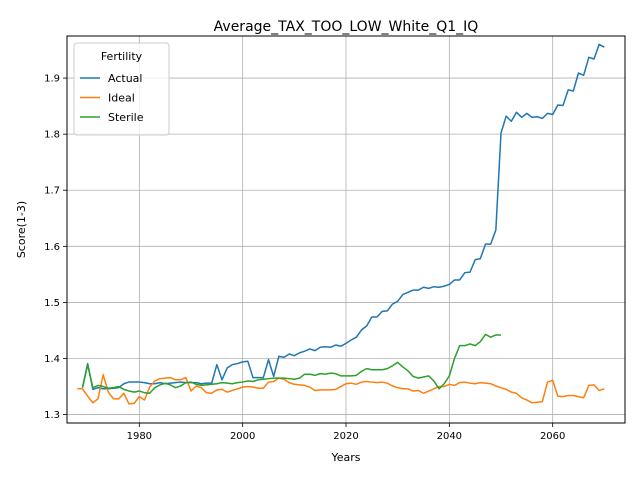  What do you see at coordinates (341, 389) in the screenshot?
I see `series-line-ideal` at bounding box center [341, 389].